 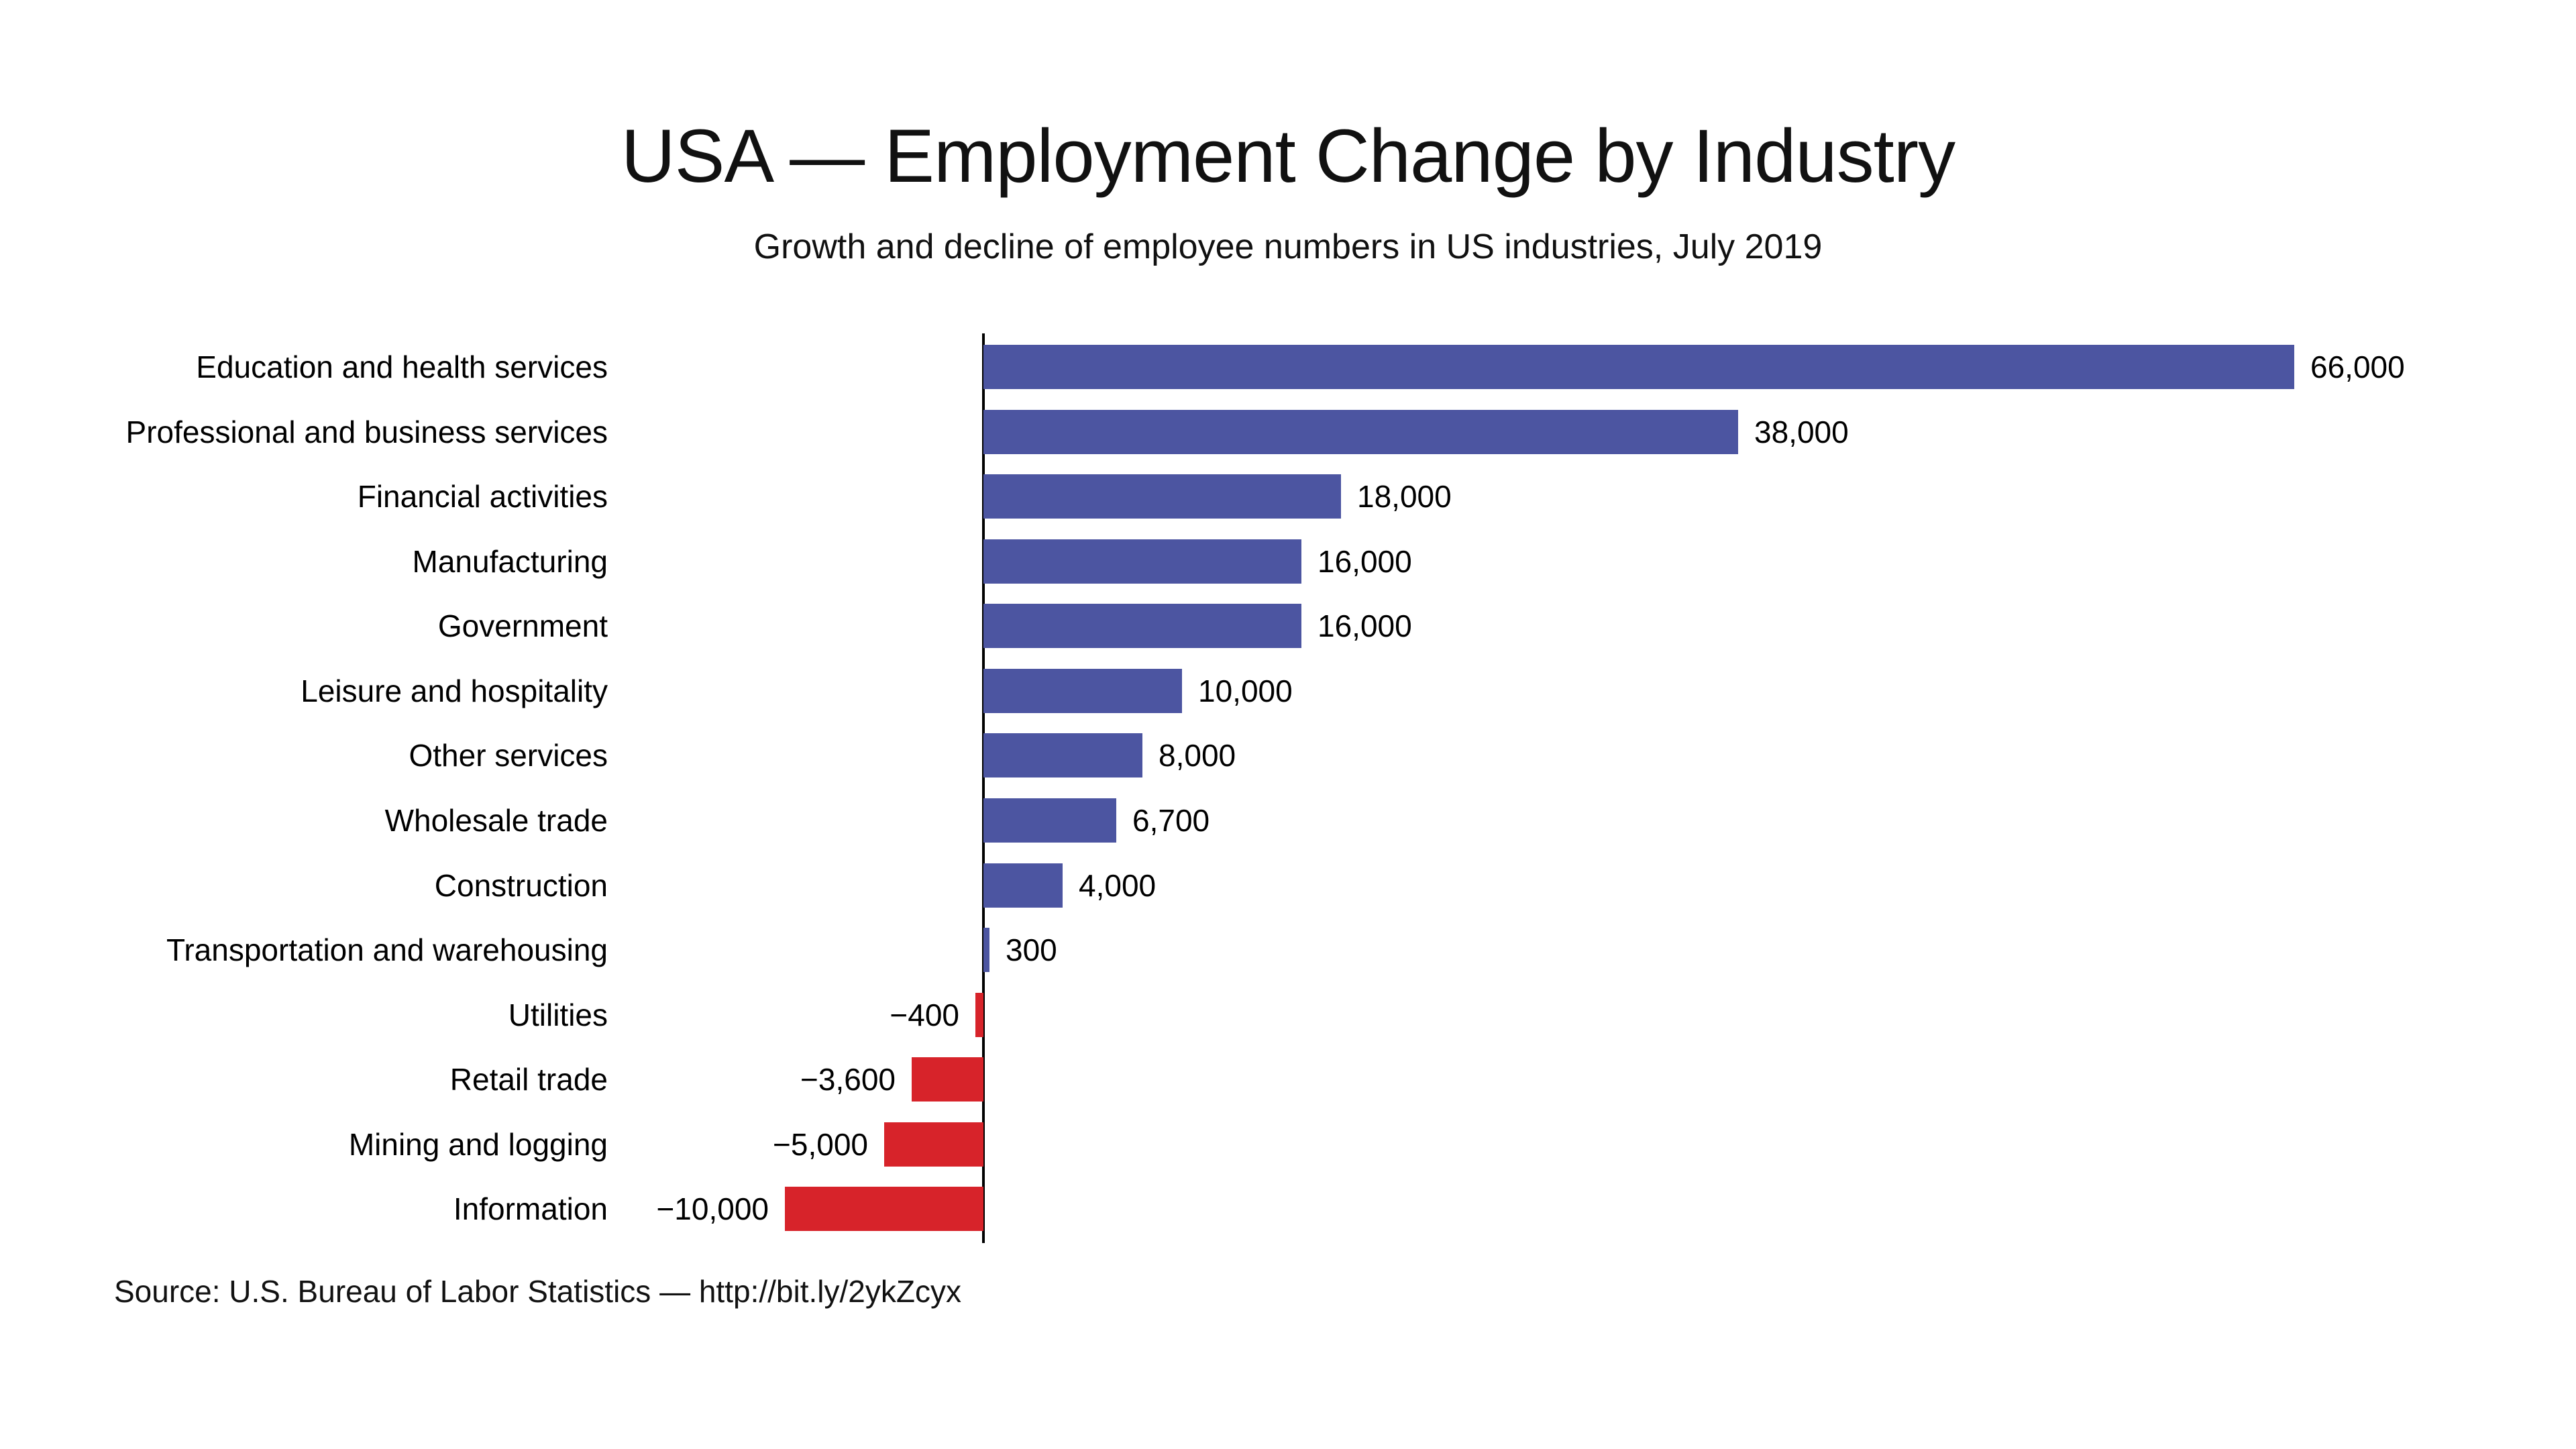 What do you see at coordinates (2357, 367) in the screenshot?
I see `value-label: 66,000` at bounding box center [2357, 367].